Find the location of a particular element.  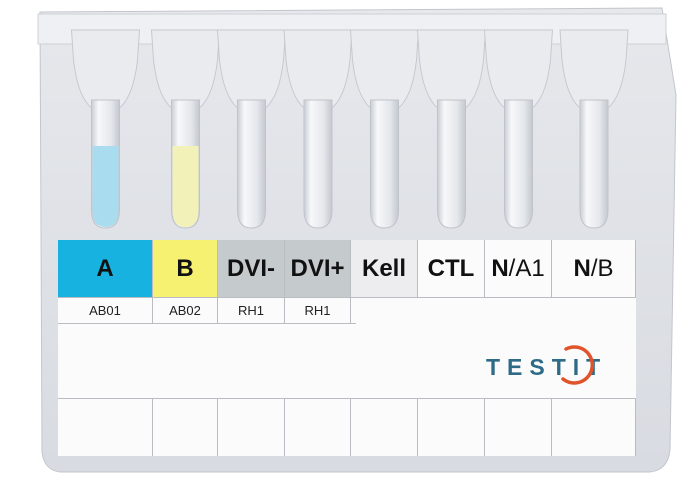

bottom-divider is located at coordinates (347, 398).